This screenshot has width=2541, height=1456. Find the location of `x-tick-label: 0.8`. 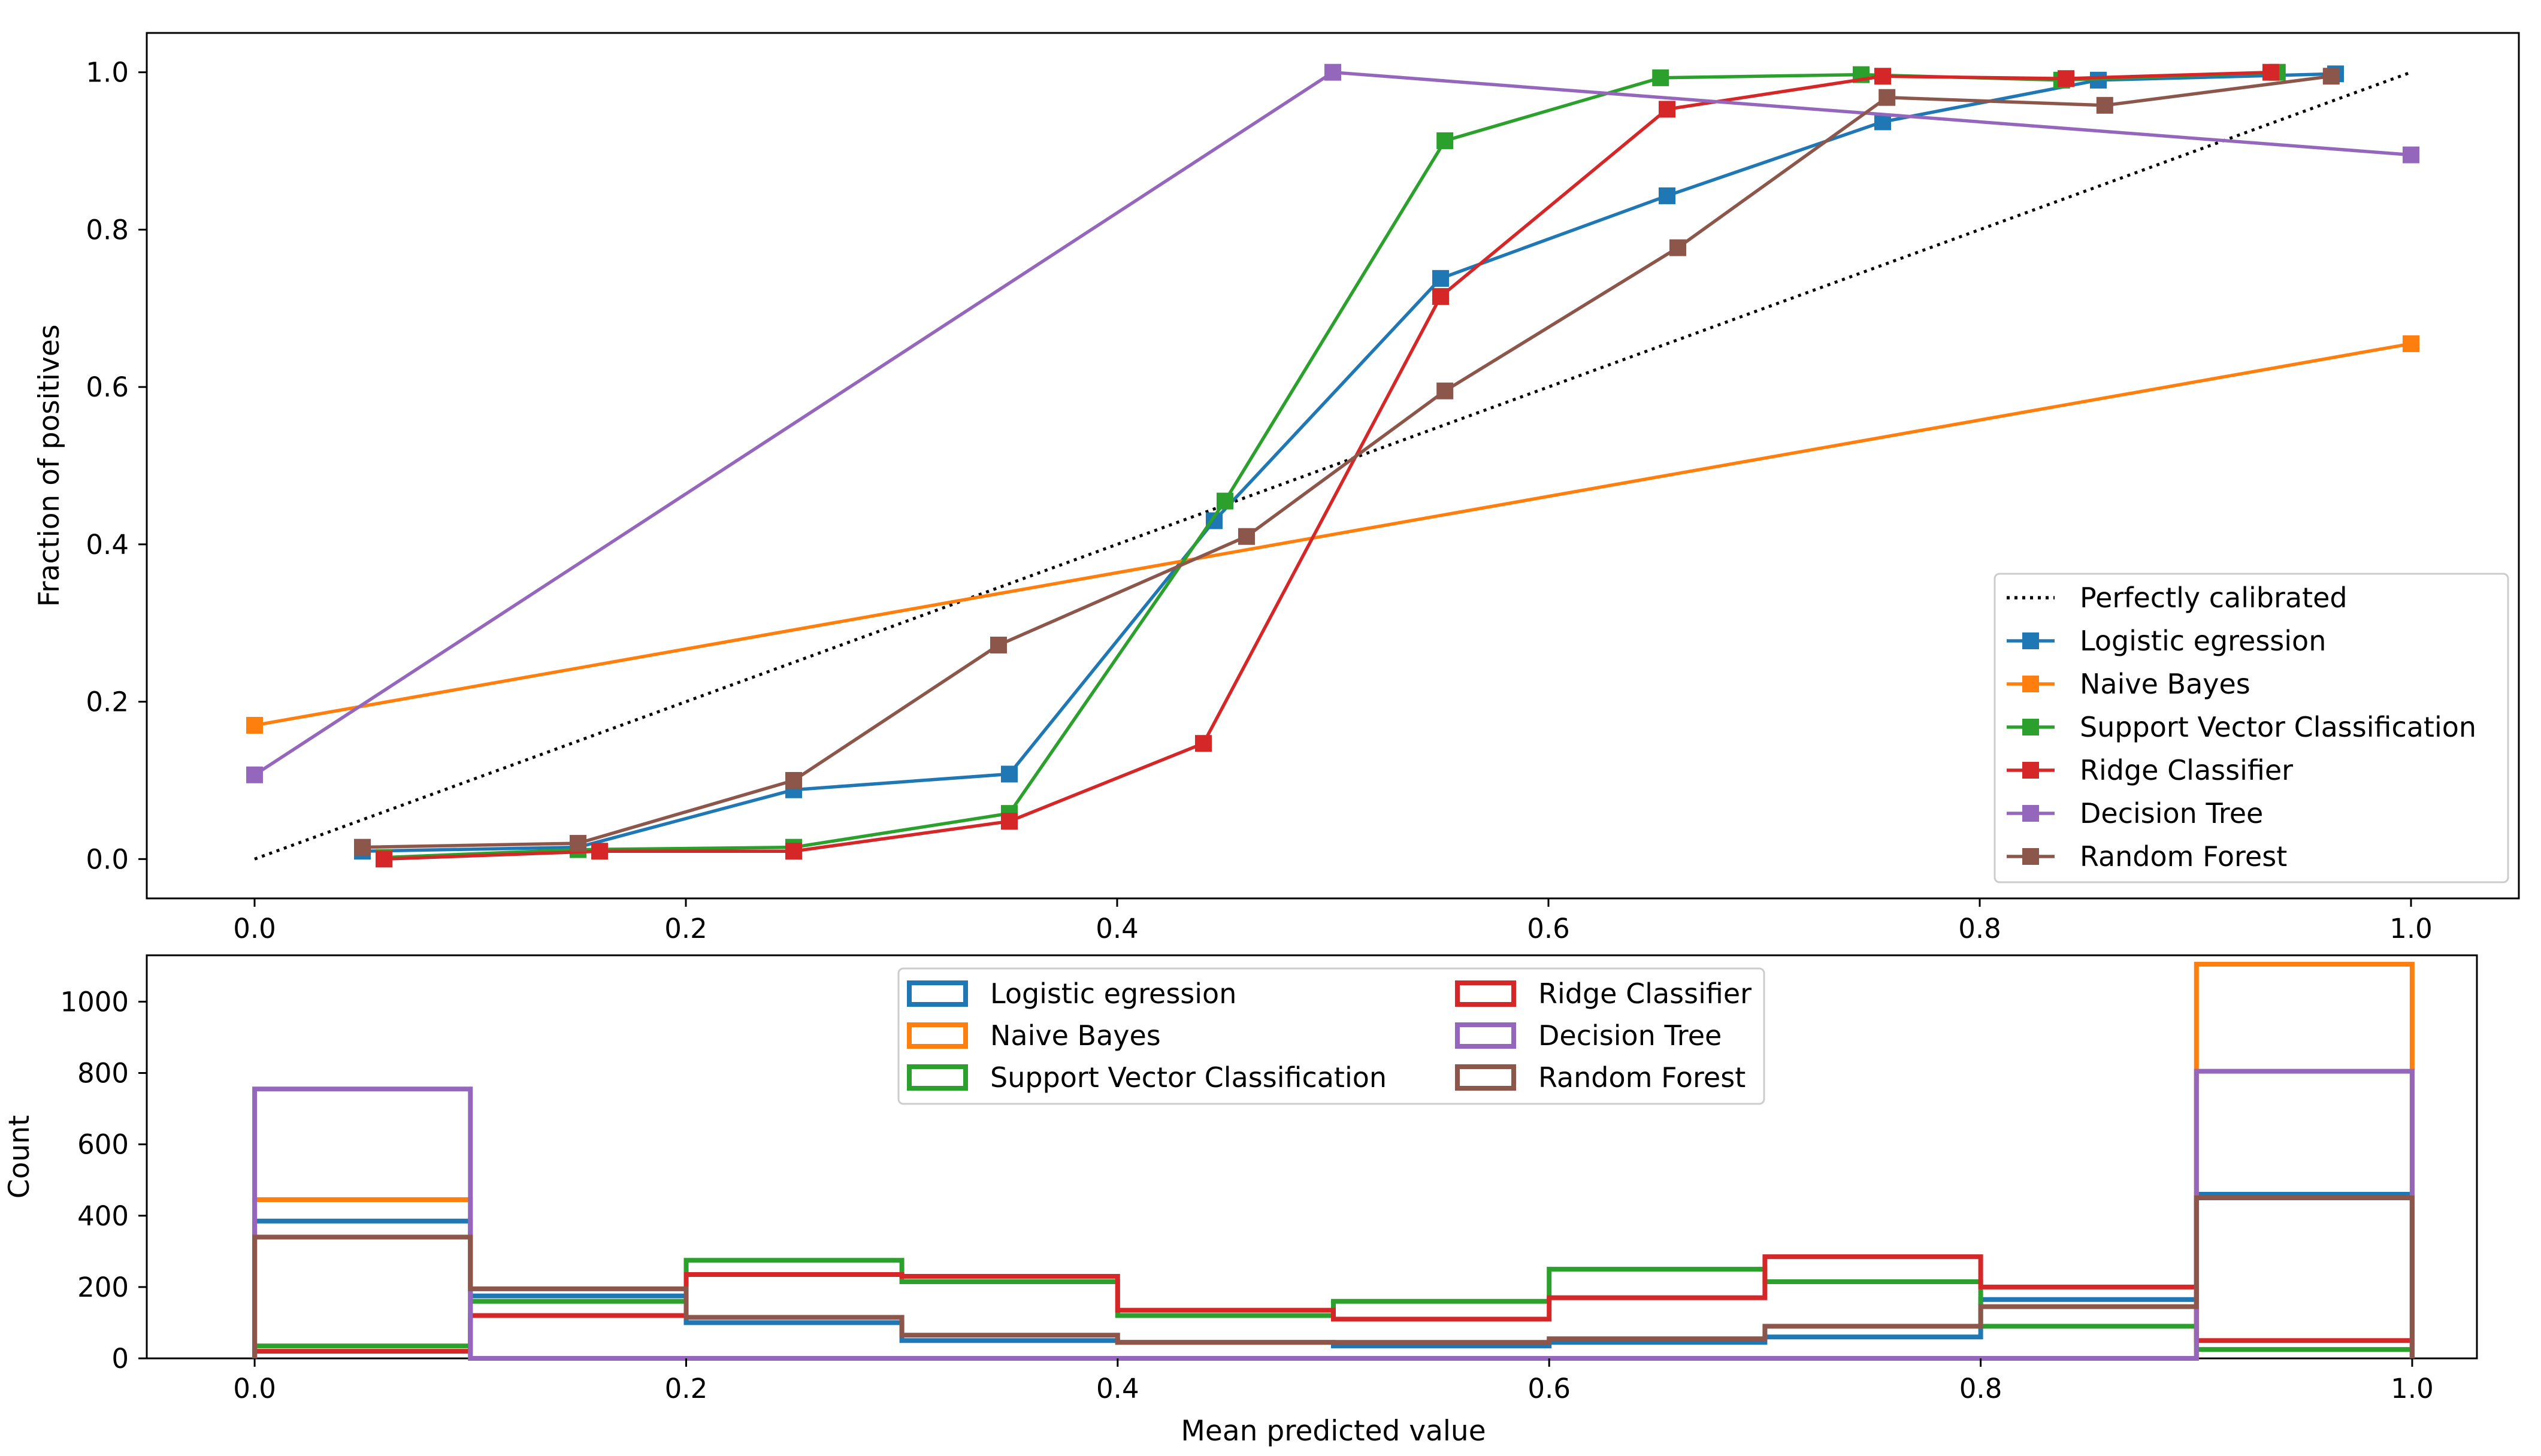

x-tick-label: 0.8 is located at coordinates (1980, 1388).